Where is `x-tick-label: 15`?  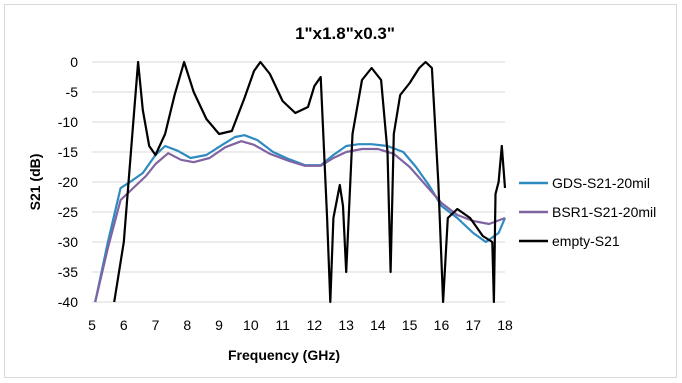 x-tick-label: 15 is located at coordinates (410, 325).